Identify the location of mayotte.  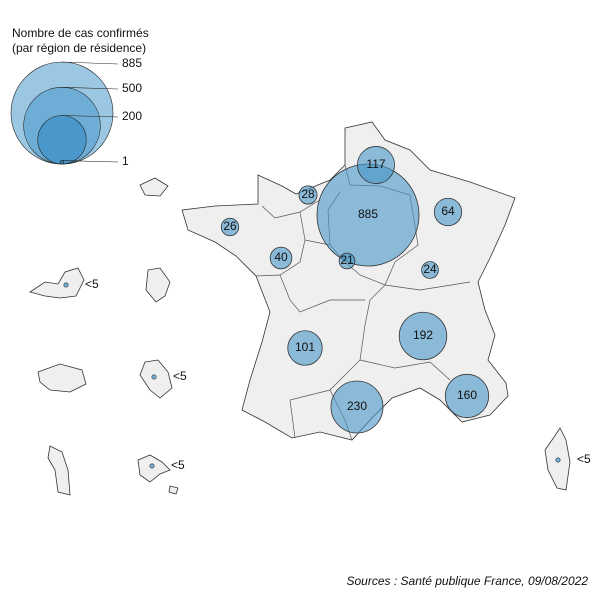
(59, 470).